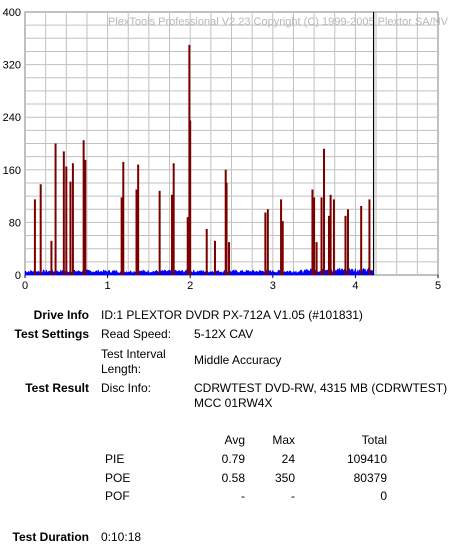 This screenshot has height=546, width=451. Describe the element at coordinates (238, 360) in the screenshot. I see `test-interval-value: Middle Accuracy` at that location.